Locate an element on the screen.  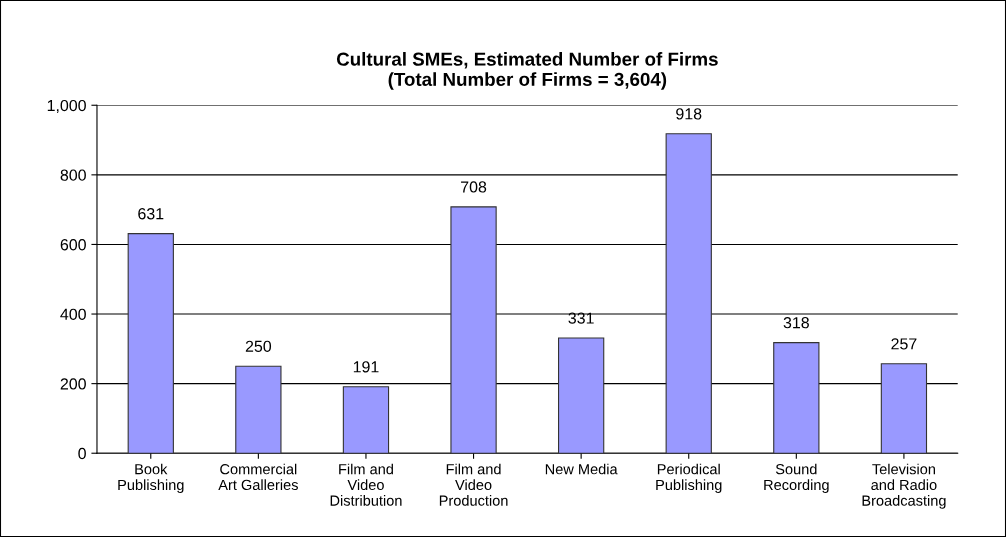
data-label: 918 is located at coordinates (689, 114).